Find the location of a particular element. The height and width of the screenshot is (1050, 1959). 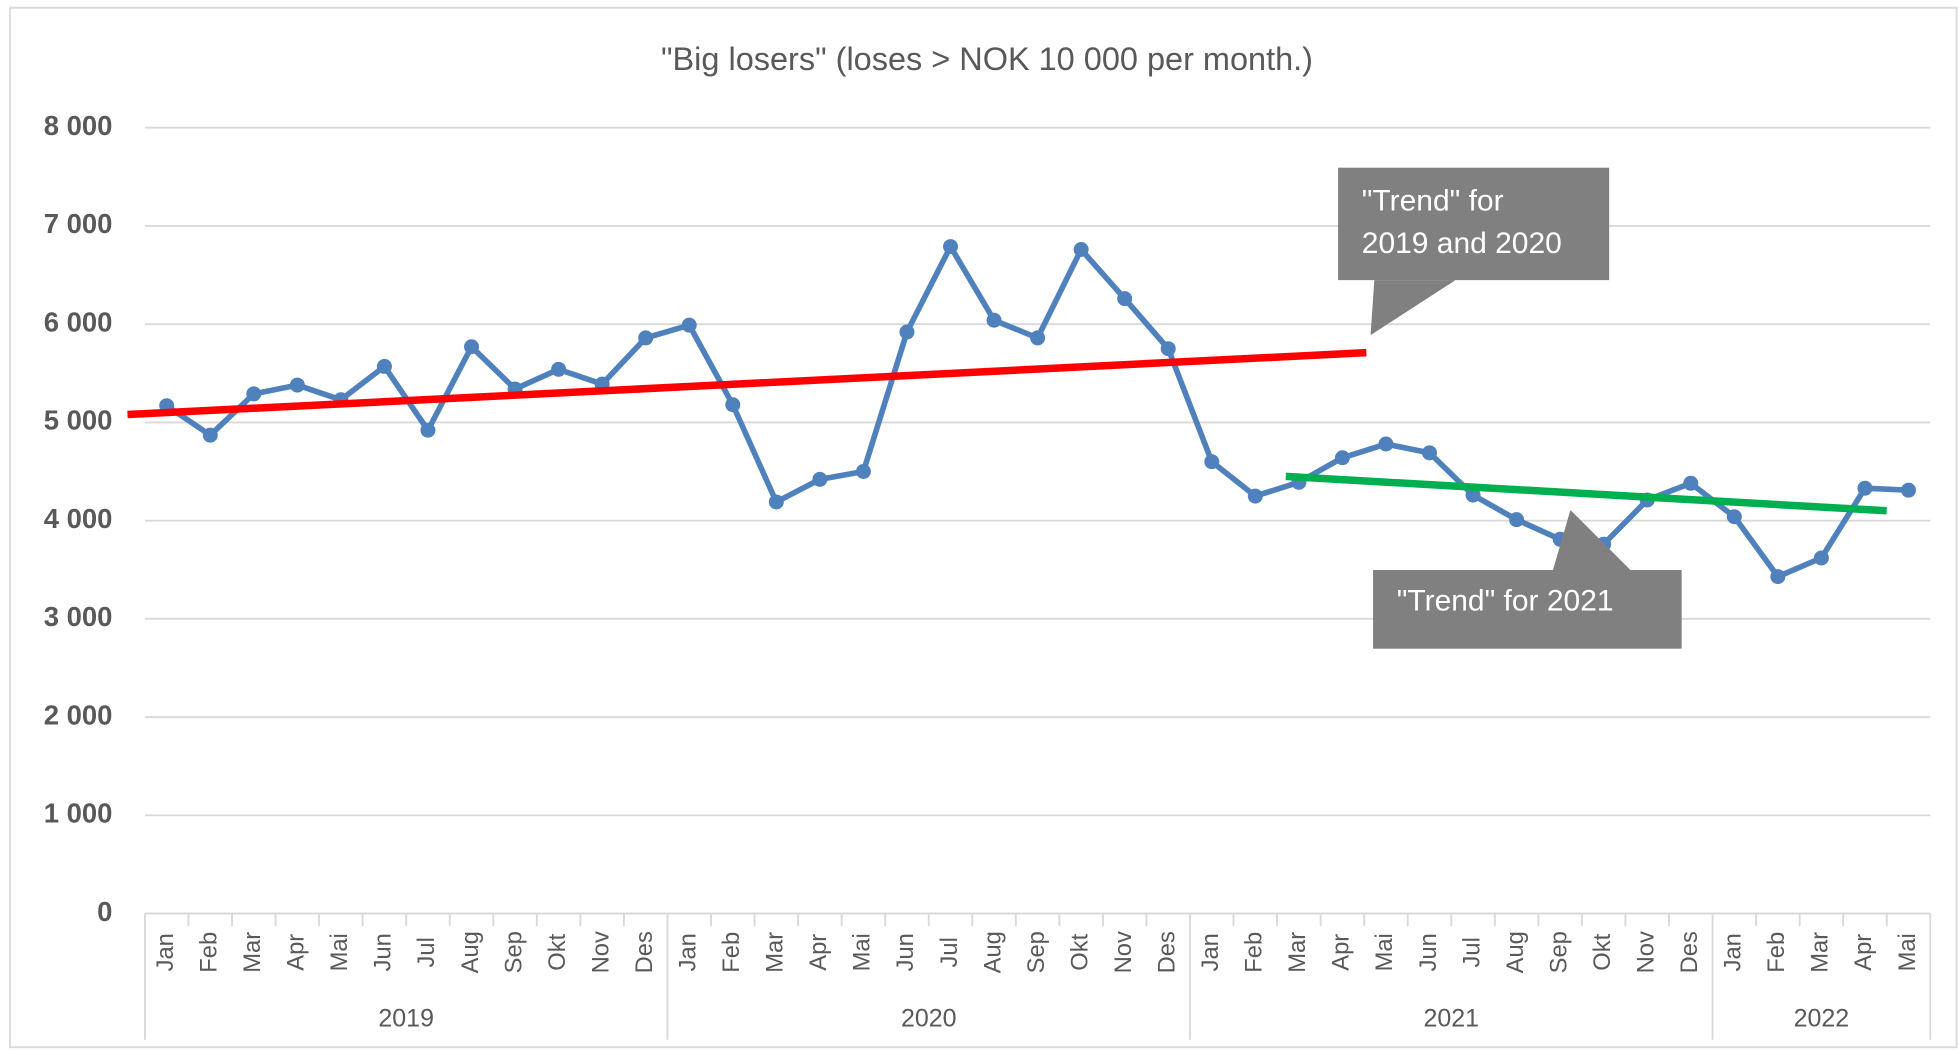

y-tick-label: 3 000 is located at coordinates (78, 616).